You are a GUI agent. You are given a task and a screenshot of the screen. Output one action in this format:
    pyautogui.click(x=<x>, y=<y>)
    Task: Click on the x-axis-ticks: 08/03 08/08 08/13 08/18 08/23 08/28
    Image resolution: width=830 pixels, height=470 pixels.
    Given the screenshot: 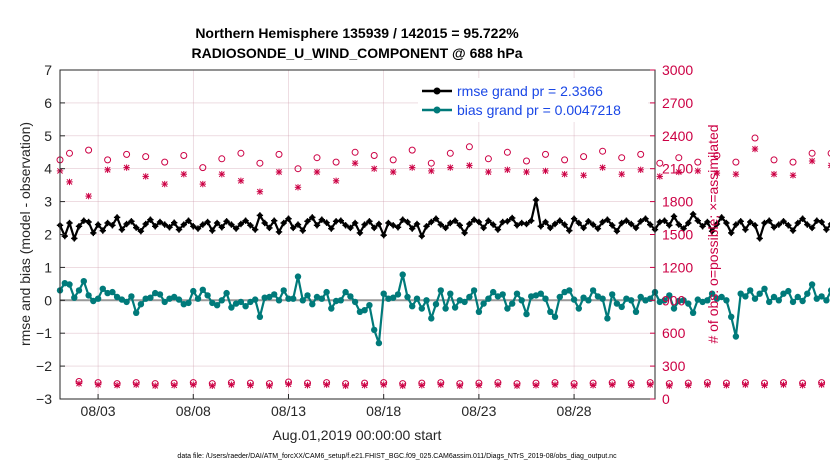 What is the action you would take?
    pyautogui.click(x=336, y=406)
    